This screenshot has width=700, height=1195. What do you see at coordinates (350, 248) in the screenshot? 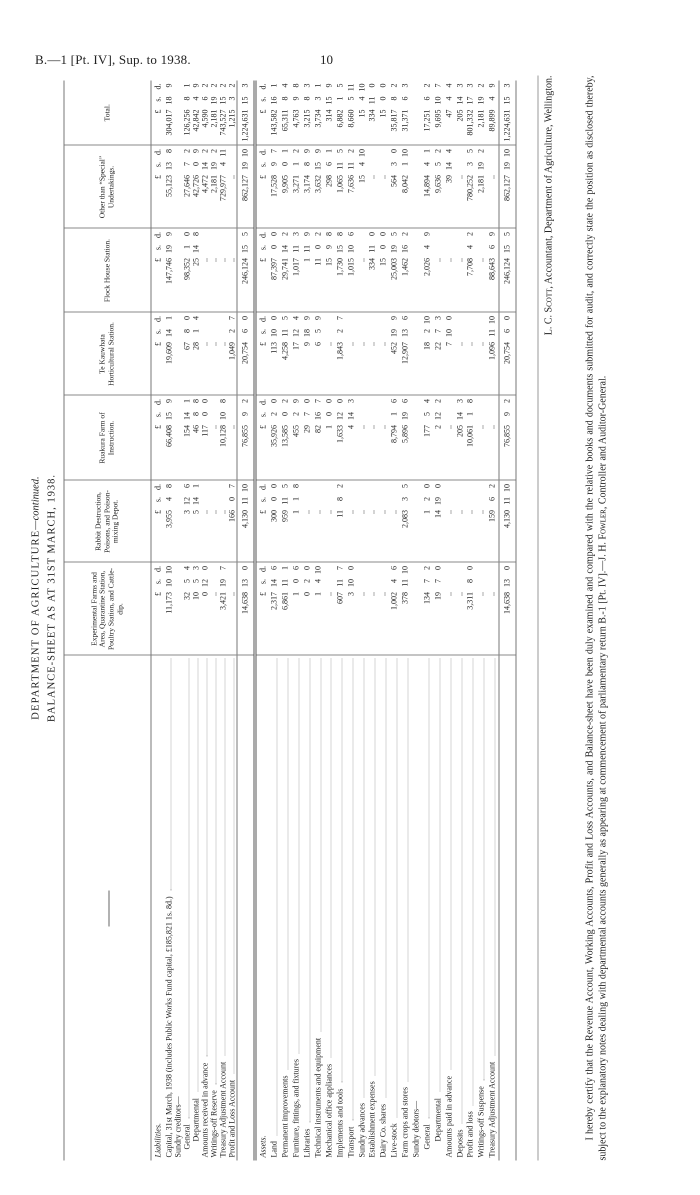
I see `amount-shillings: 10` at bounding box center [350, 248].